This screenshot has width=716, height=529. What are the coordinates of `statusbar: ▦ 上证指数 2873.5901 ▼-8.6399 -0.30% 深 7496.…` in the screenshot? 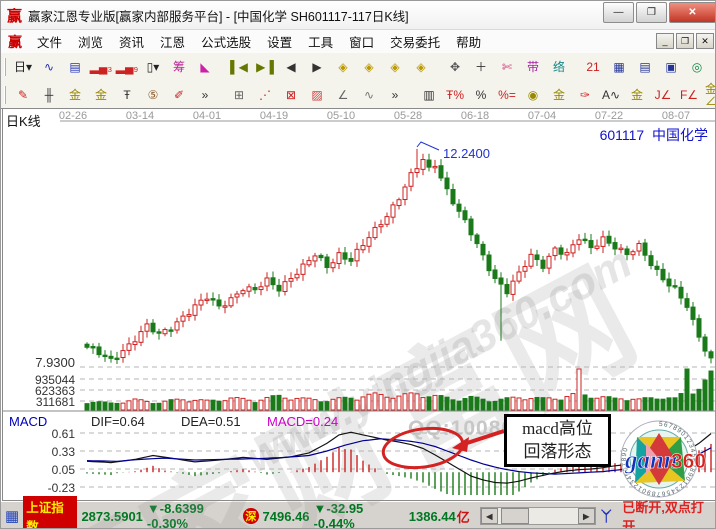 It's located at (358, 512).